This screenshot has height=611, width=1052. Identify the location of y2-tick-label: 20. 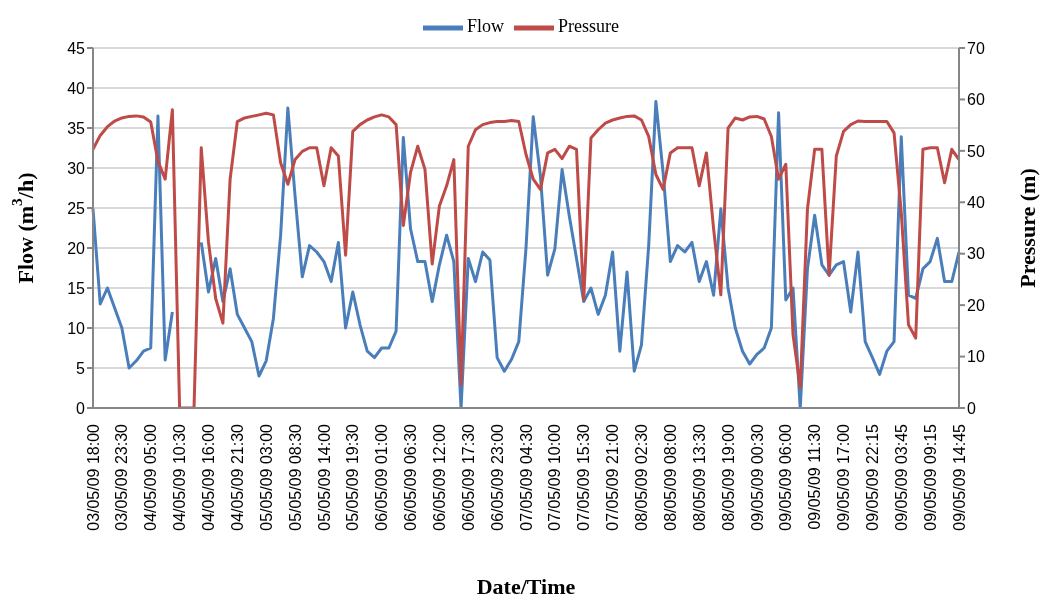
(976, 305).